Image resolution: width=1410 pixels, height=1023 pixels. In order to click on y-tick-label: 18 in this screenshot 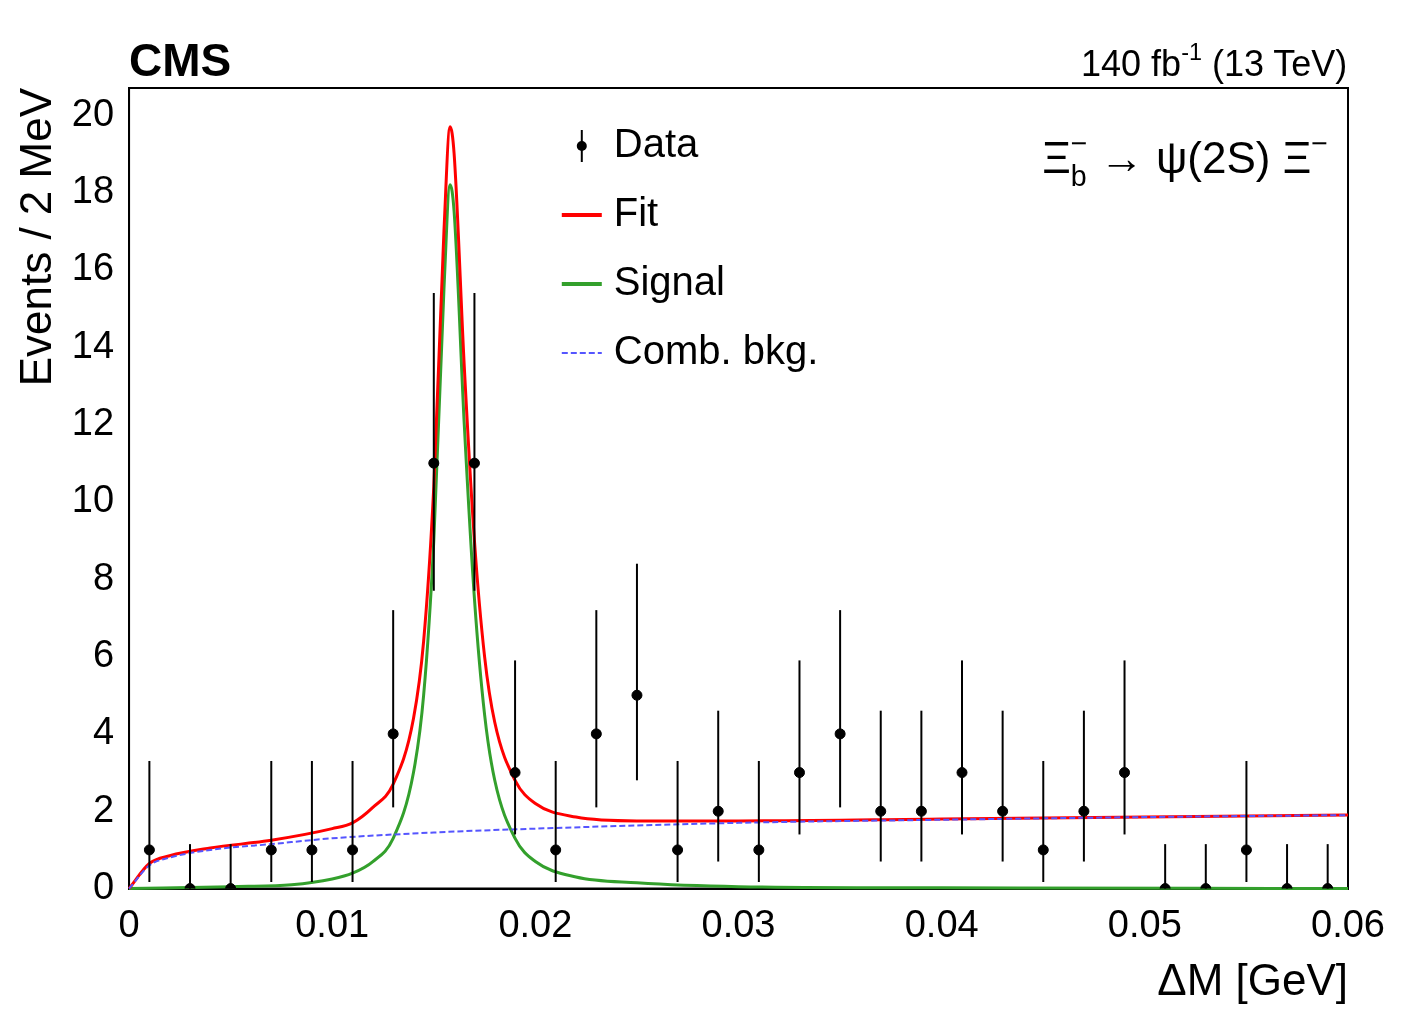, I will do `click(93, 189)`.